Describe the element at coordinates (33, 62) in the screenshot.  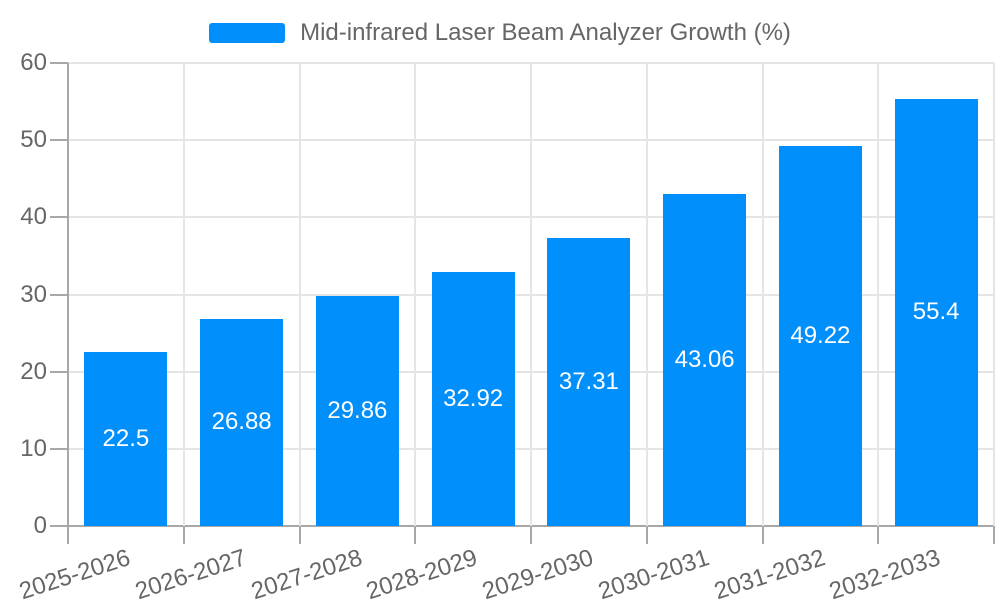
I see `y-axis-label: 60` at that location.